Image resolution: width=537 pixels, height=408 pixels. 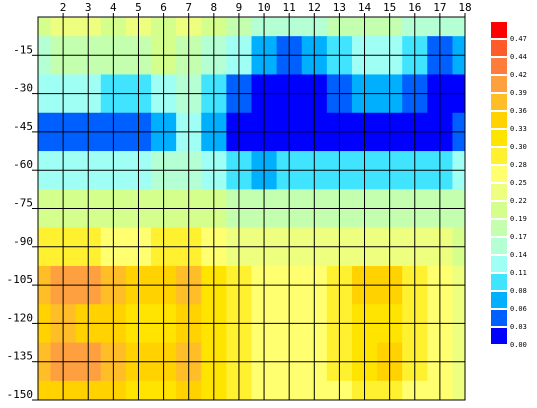 What do you see at coordinates (518, 93) in the screenshot?
I see `colorbar-label: 0.39` at bounding box center [518, 93].